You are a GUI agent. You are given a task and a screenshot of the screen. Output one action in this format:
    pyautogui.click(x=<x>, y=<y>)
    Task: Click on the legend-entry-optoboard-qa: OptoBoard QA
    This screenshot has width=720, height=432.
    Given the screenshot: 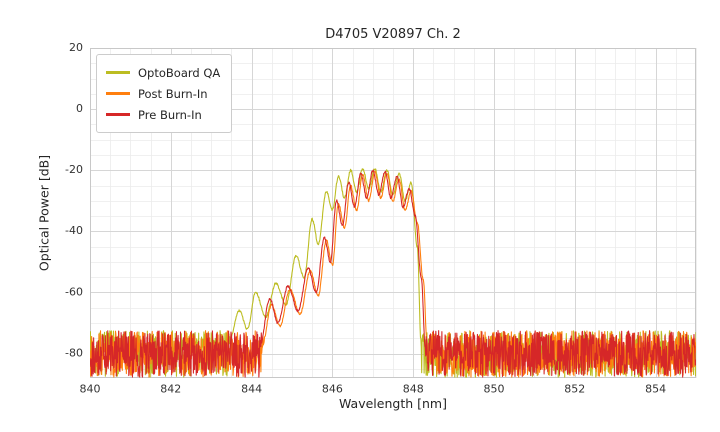 What is the action you would take?
    pyautogui.click(x=163, y=72)
    